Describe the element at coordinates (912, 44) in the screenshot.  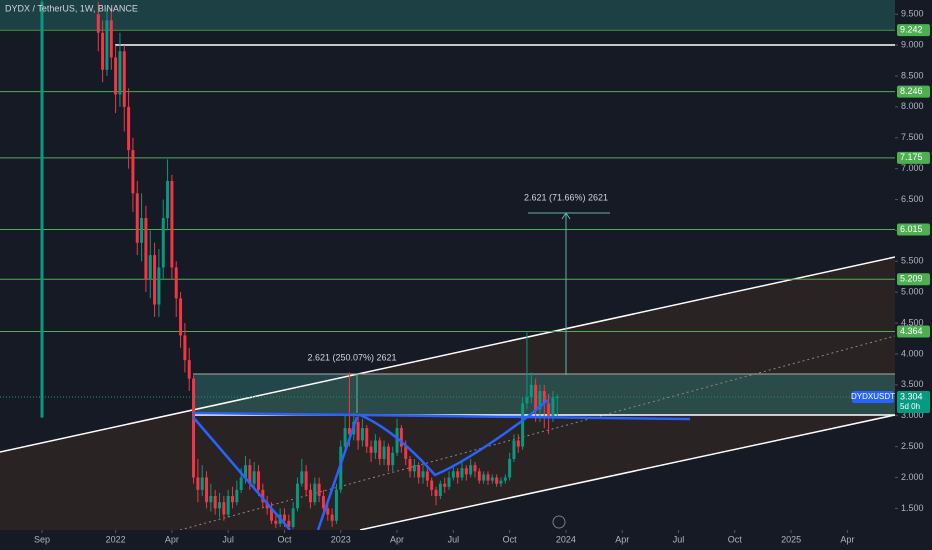
I see `y-tick-label: 9.000` at that location.